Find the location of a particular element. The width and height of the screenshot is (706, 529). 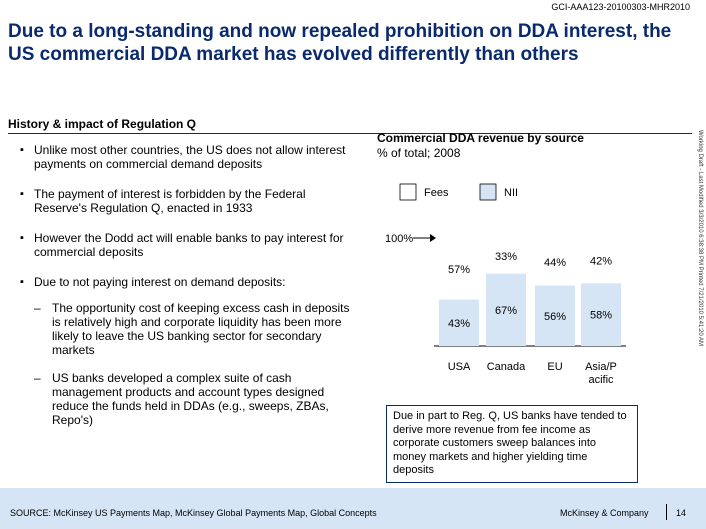

axis-label-100: 100% is located at coordinates (399, 239).